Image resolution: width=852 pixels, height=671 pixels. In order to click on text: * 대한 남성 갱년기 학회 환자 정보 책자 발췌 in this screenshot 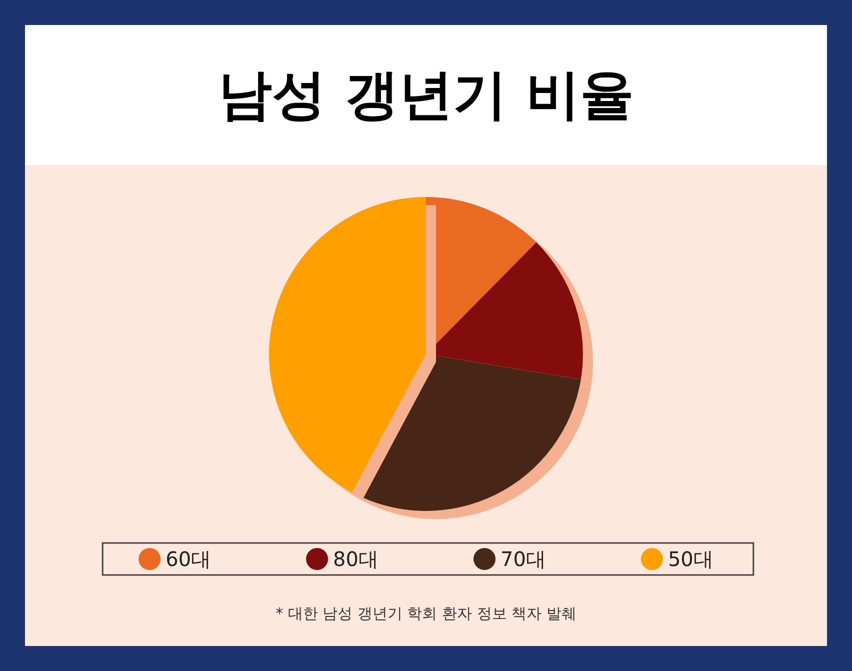, I will do `click(426, 613)`.